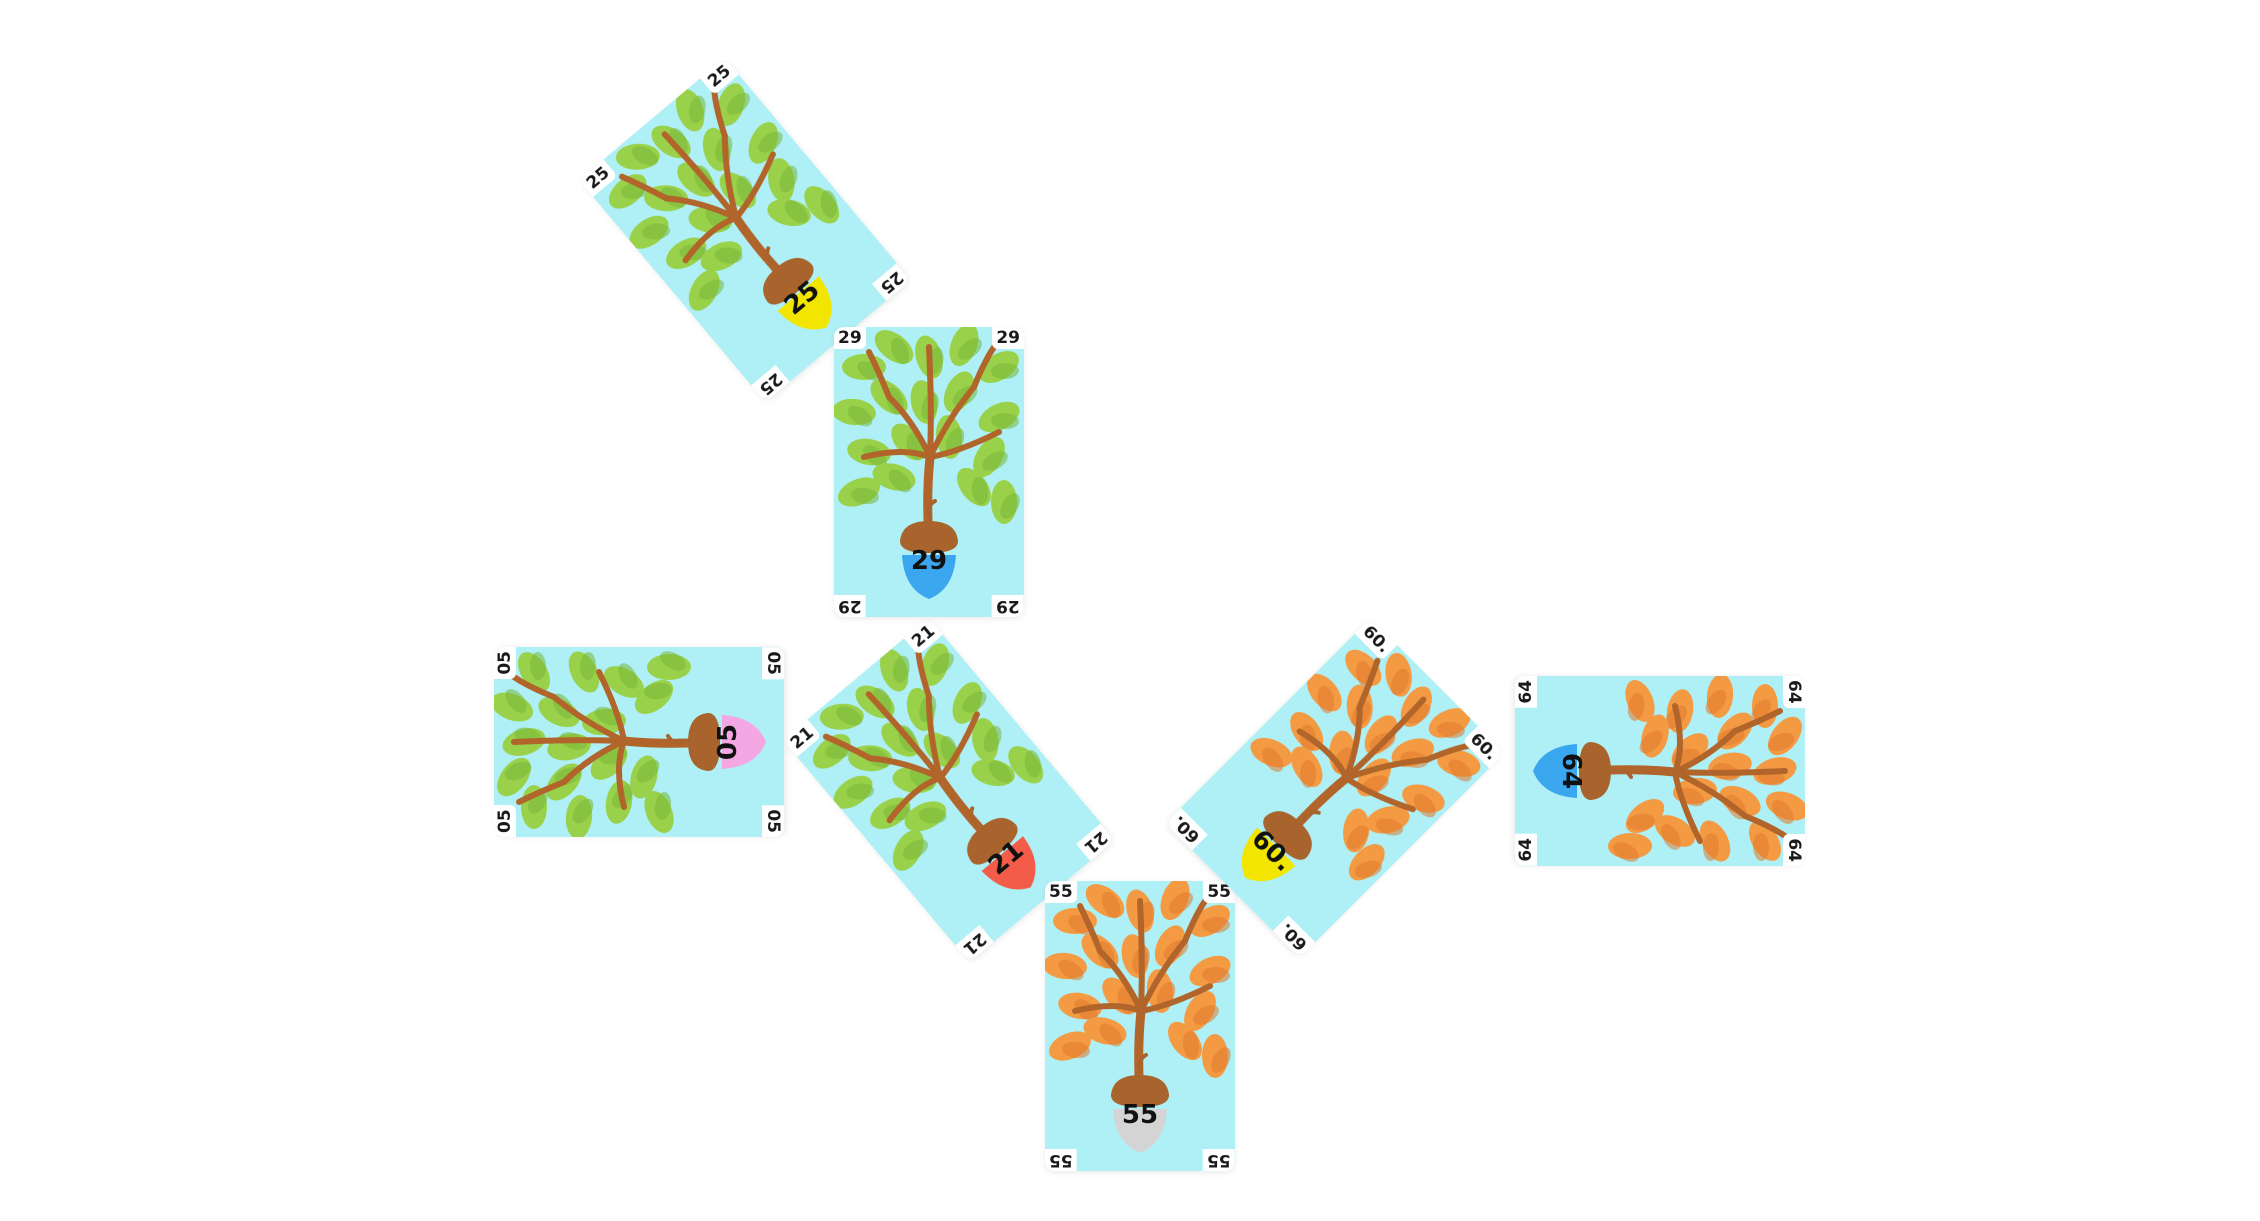 The width and height of the screenshot is (2260, 1221). I want to click on card-60: 60. 60. 60. 60. 60., so click(1335, 788).